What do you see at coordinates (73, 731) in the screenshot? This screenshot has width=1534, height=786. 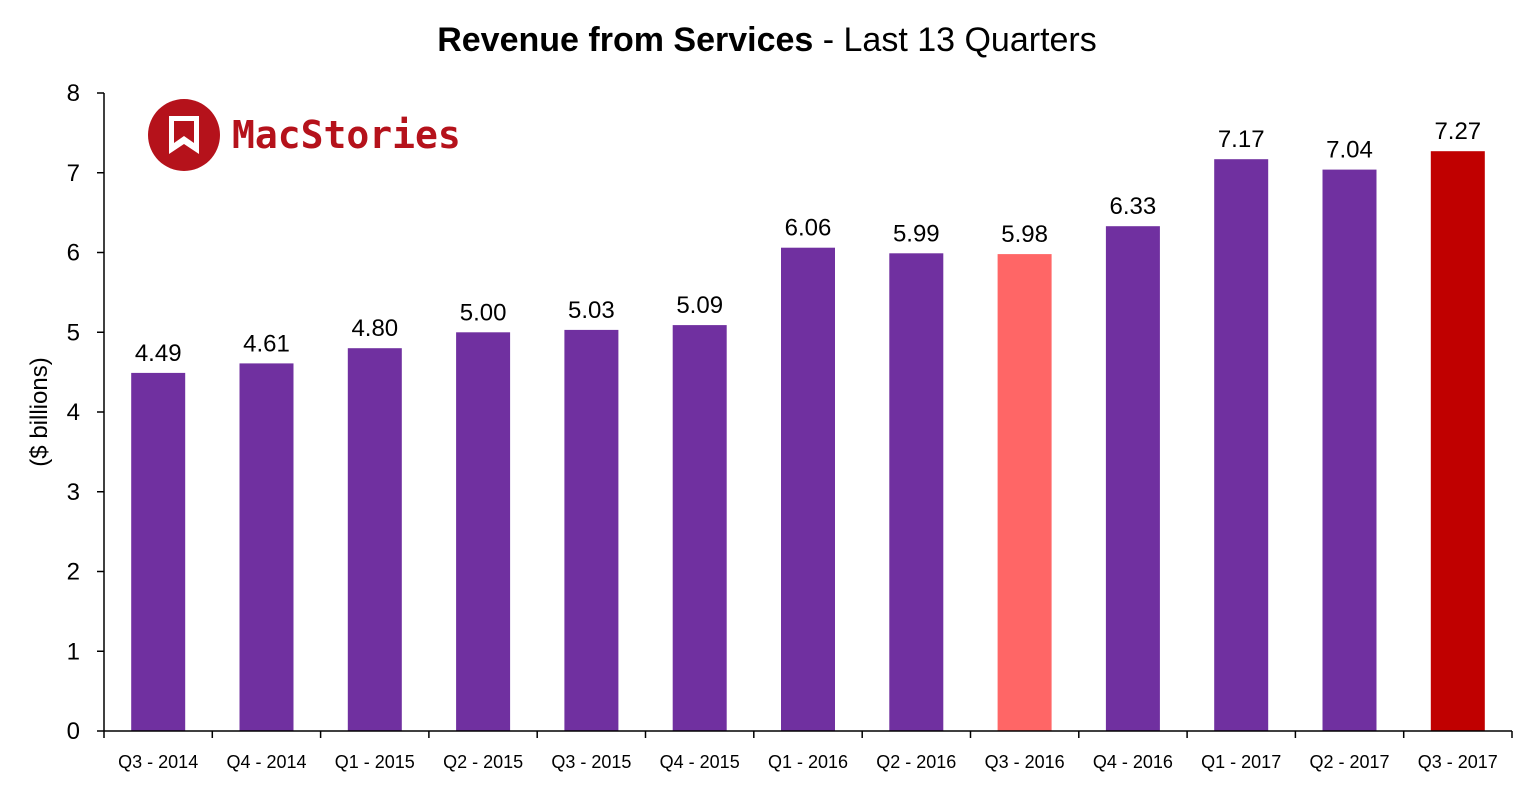 I see `y-tick-label-0: 0` at bounding box center [73, 731].